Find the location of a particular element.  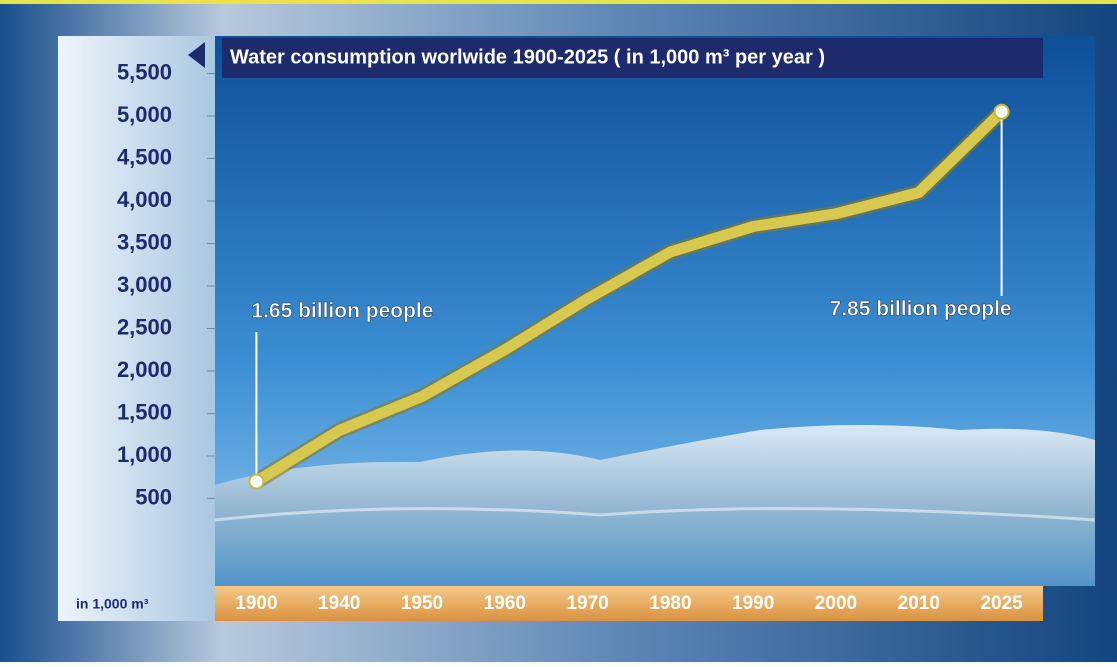

y-tick-label: 2,500 is located at coordinates (144, 326).